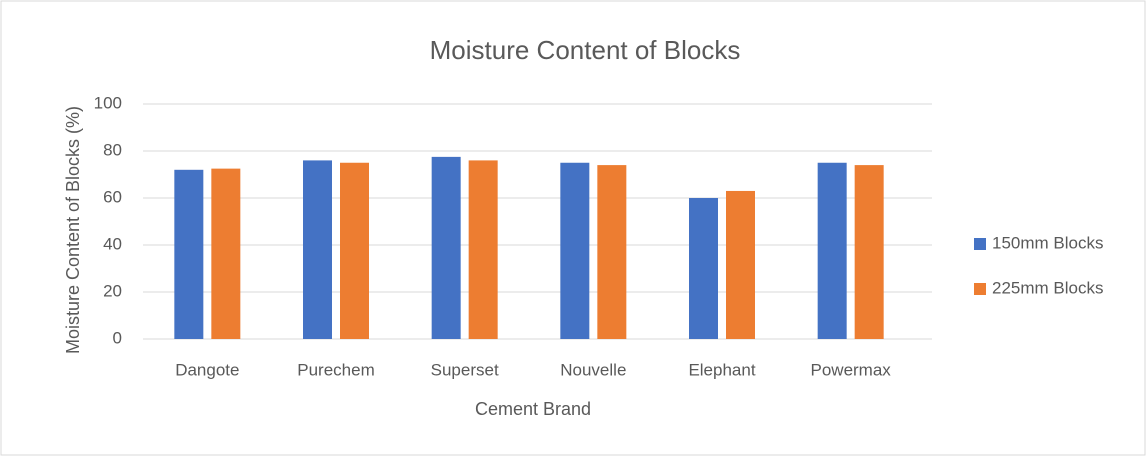 Image resolution: width=1147 pixels, height=461 pixels. Describe the element at coordinates (117, 337) in the screenshot. I see `y-tick-label: 0` at that location.